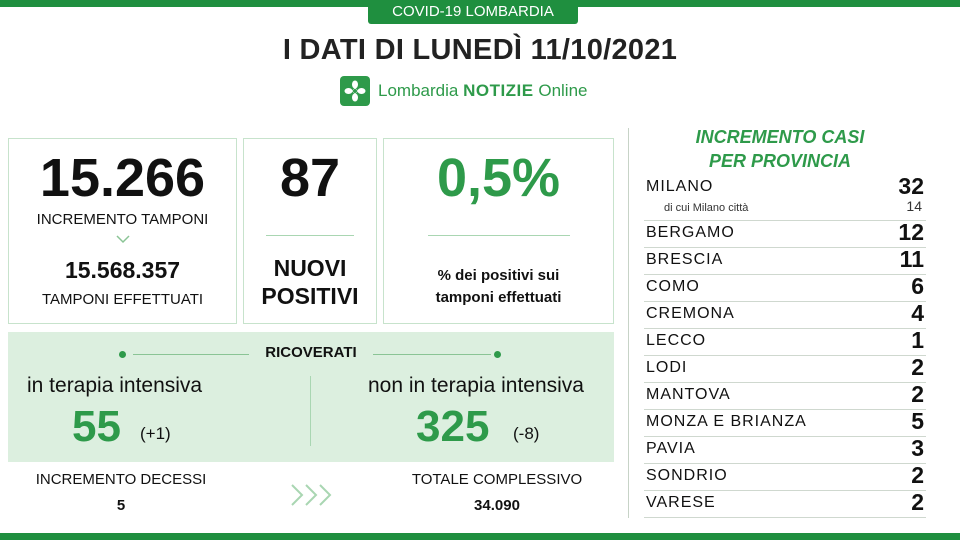 This screenshot has width=960, height=540. What do you see at coordinates (917, 286) in the screenshot?
I see `province-value: 6` at bounding box center [917, 286].